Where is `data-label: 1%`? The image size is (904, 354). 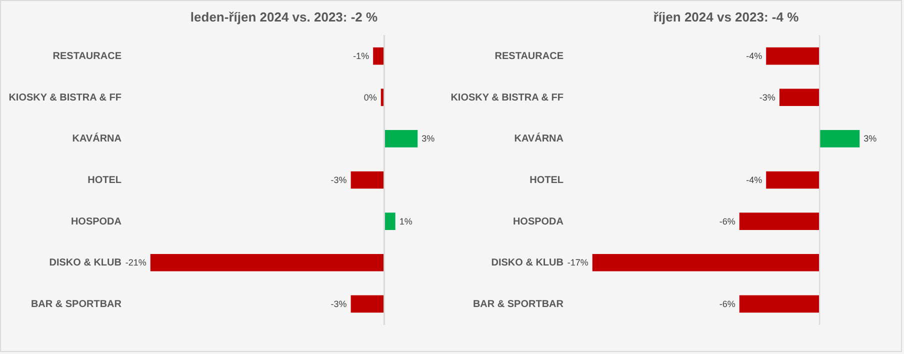
data-label: 1% is located at coordinates (405, 221).